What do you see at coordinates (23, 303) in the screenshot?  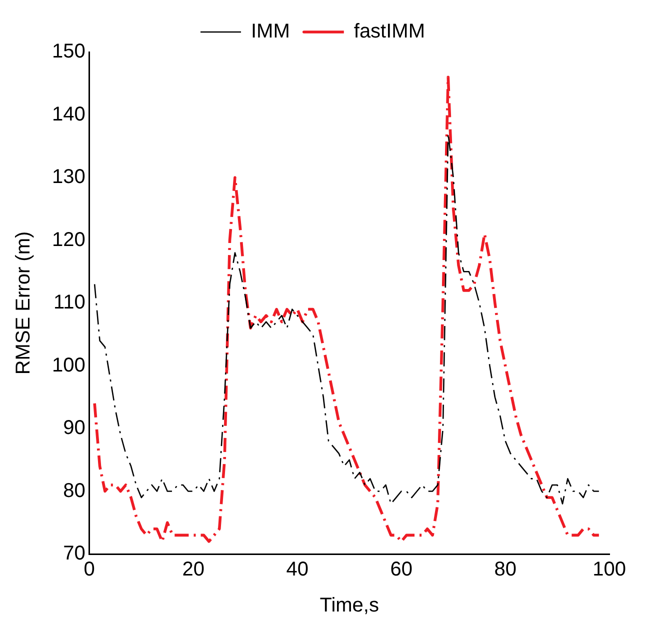 I see `y-axis-title: RMSE Error (m)` at bounding box center [23, 303].